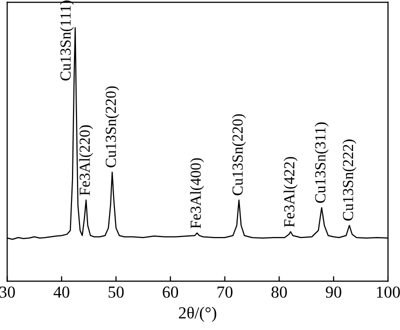 The image size is (400, 330). Describe the element at coordinates (197, 193) in the screenshot. I see `annotation: Fe3Al(400)` at that location.